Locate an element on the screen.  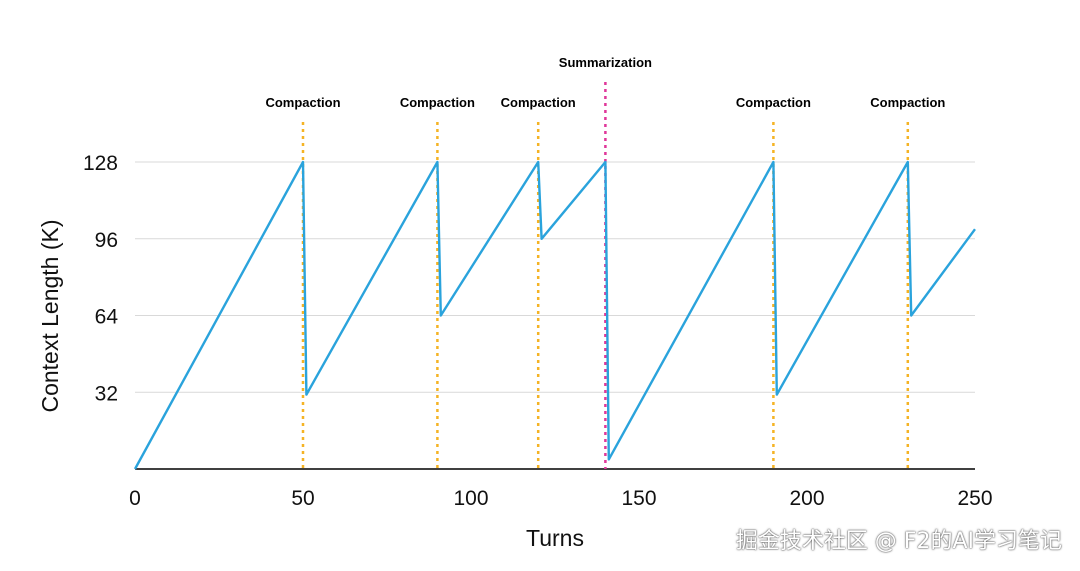
x-tick-label-150: 150 is located at coordinates (638, 498).